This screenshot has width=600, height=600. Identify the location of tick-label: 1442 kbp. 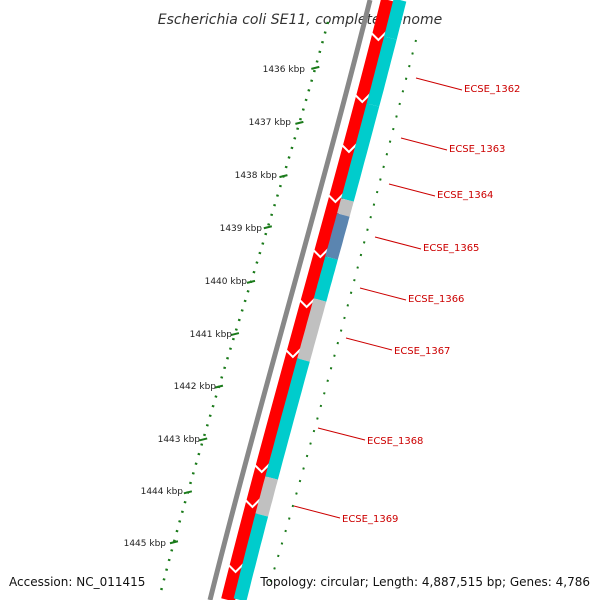
(195, 387).